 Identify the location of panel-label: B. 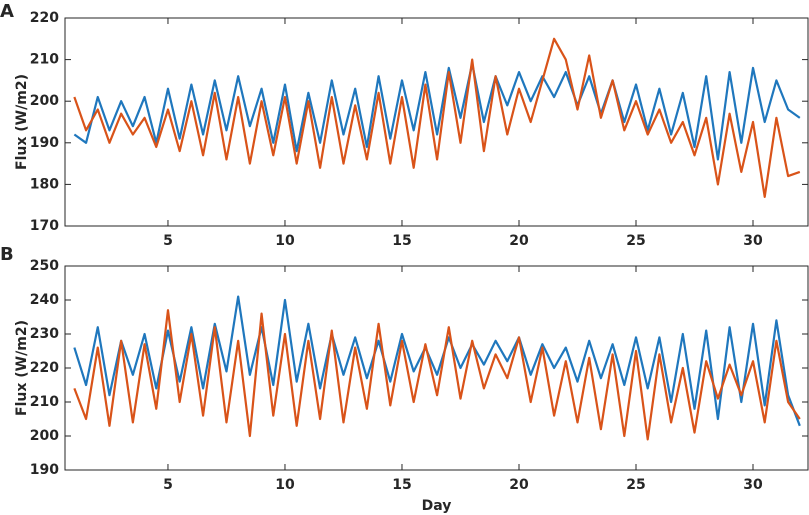
(7, 254).